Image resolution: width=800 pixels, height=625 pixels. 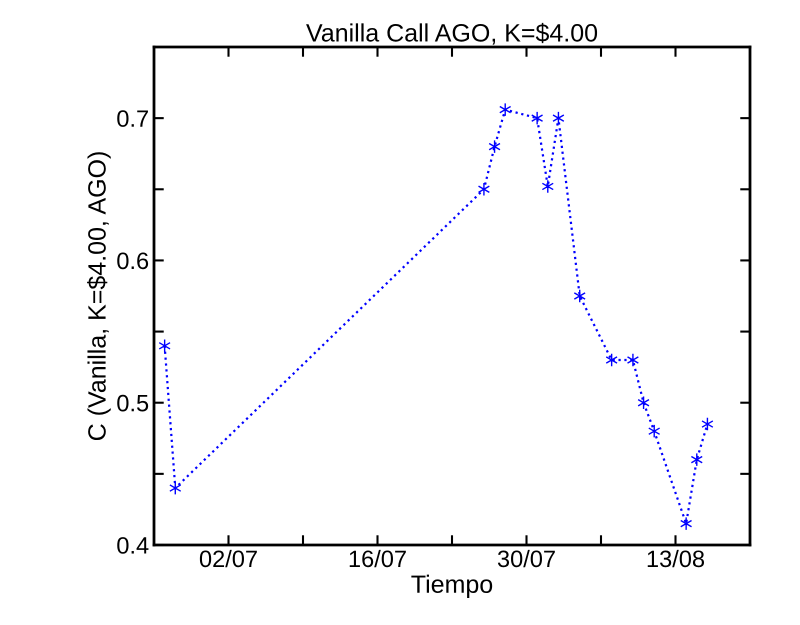 What do you see at coordinates (99, 296) in the screenshot?
I see `y-axis-title: C (Vanilla, K=$4.00, AGO)` at bounding box center [99, 296].